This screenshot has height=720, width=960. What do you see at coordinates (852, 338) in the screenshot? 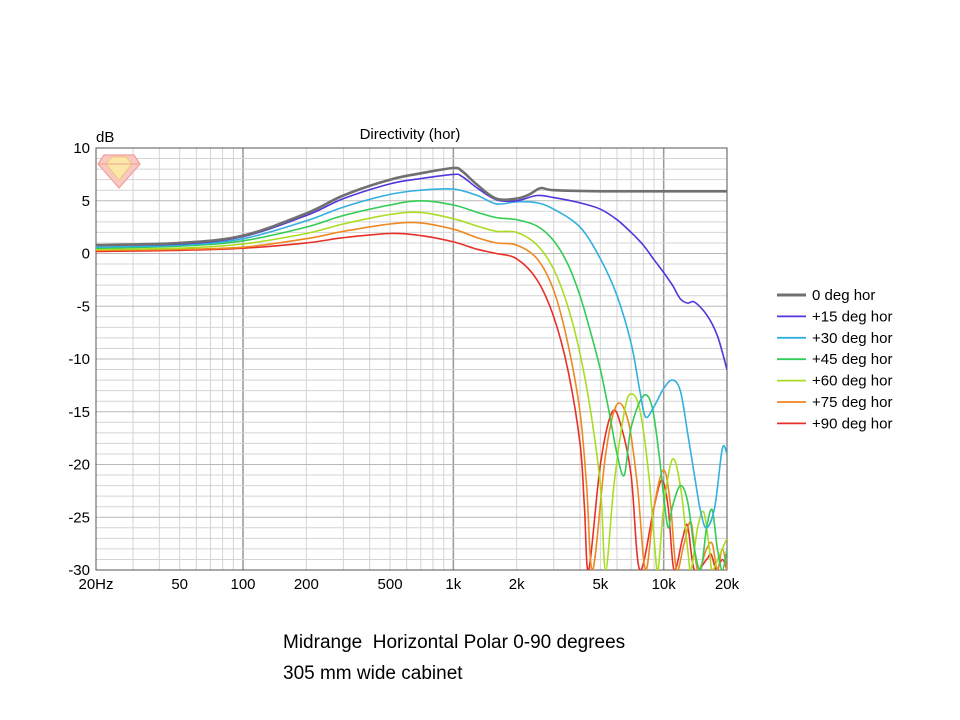
I see `legend-label: +30 deg hor` at bounding box center [852, 338].